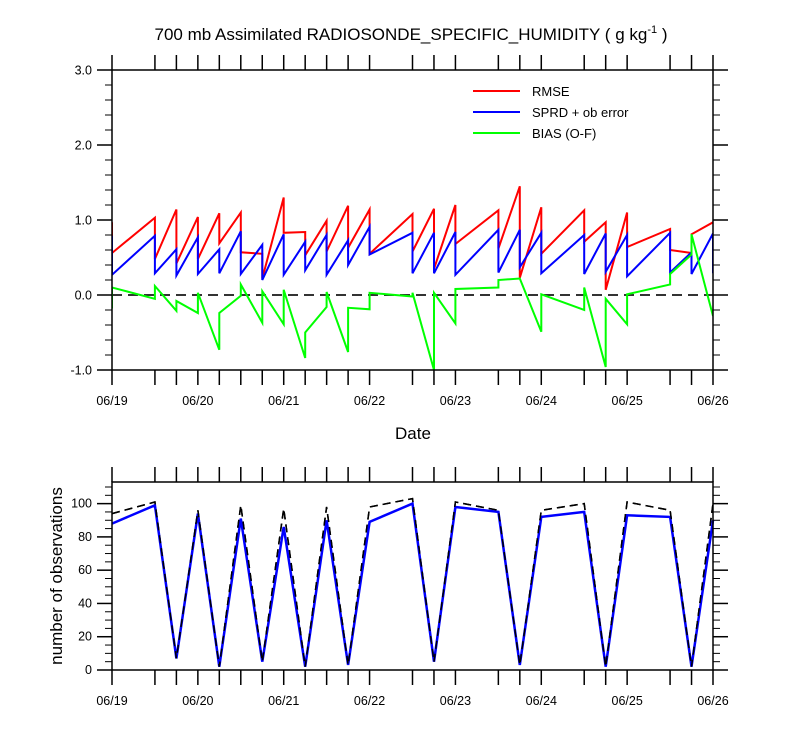 This screenshot has width=800, height=750. What do you see at coordinates (81, 504) in the screenshot?
I see `y-tick-label: 100` at bounding box center [81, 504].